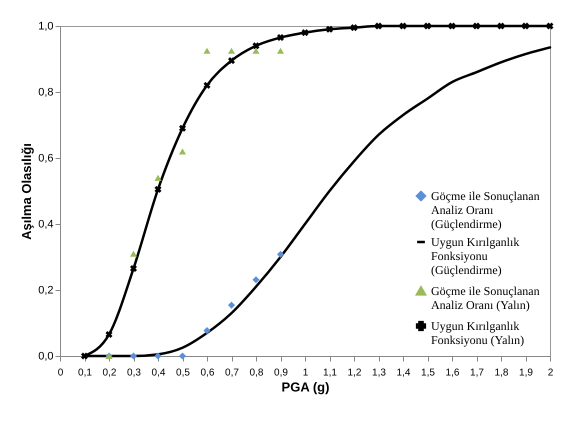  What do you see at coordinates (183, 373) in the screenshot?
I see `x-tick-label: 0,5` at bounding box center [183, 373].